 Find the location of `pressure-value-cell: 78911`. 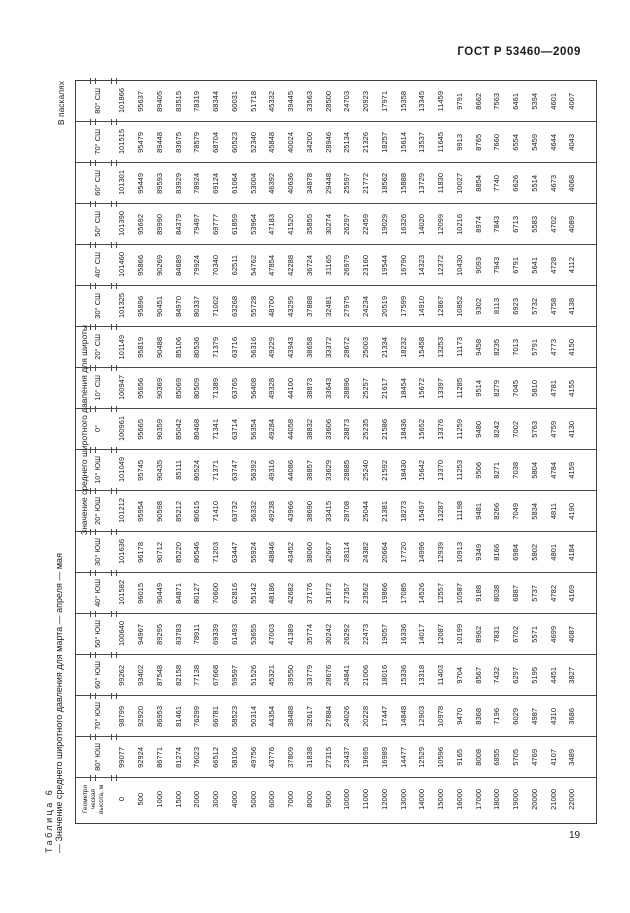

pressure-value-cell: 78911 is located at coordinates (197, 634).